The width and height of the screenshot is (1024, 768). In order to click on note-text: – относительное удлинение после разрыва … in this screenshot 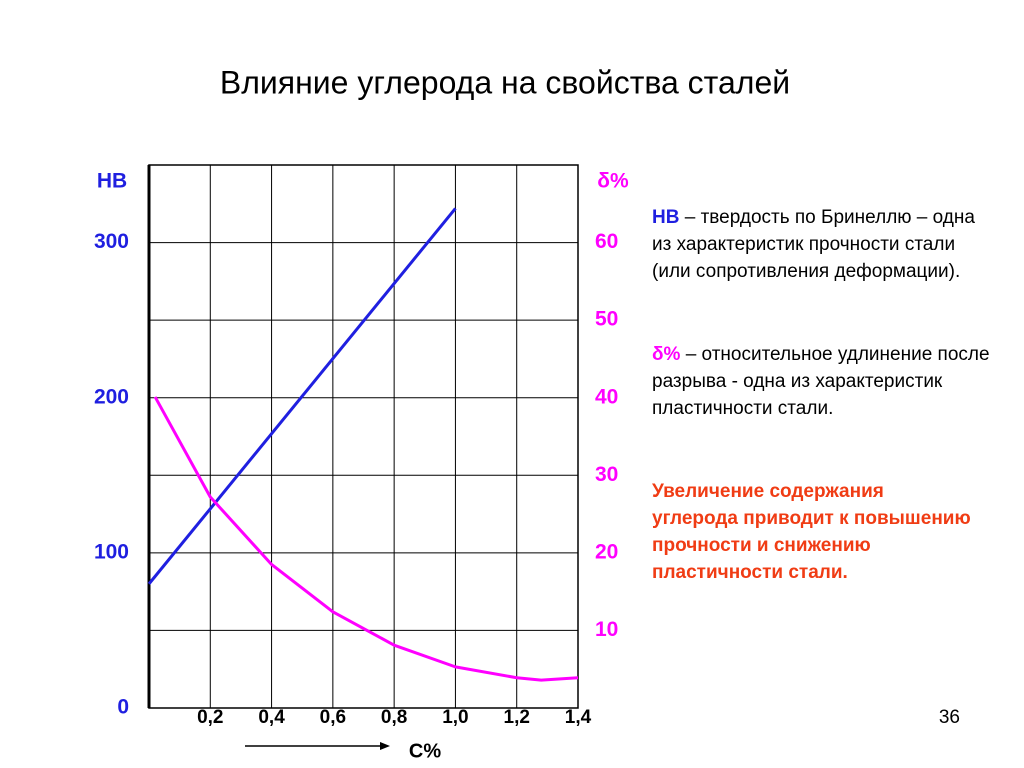, I will do `click(821, 381)`.